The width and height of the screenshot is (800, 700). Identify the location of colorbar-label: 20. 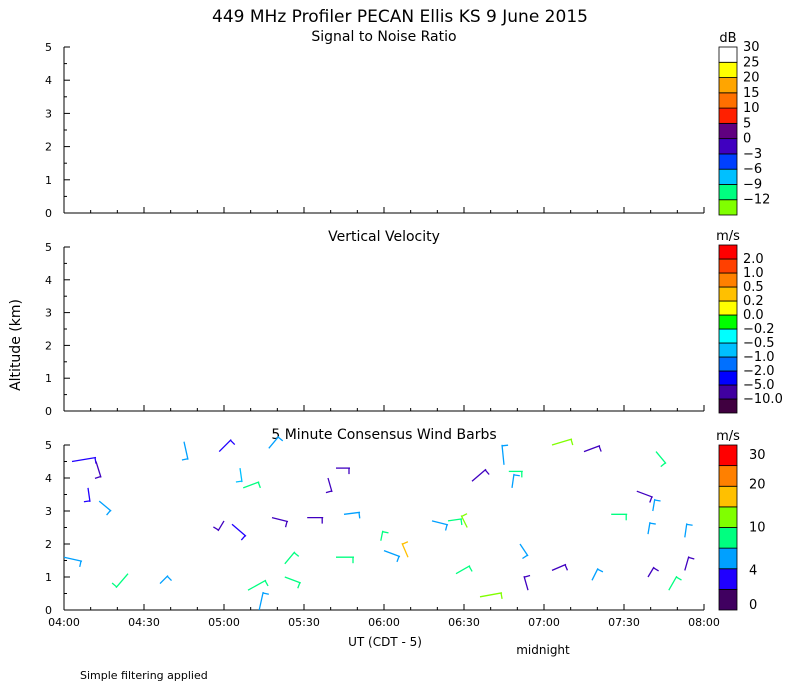
(757, 485).